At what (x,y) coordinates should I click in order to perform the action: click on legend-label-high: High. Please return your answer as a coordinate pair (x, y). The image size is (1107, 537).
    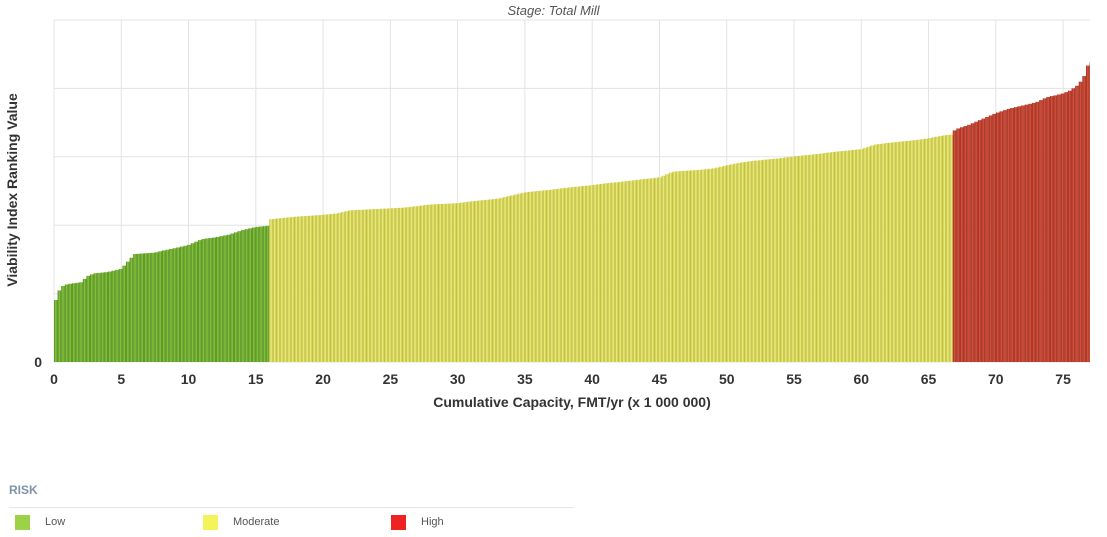
    Looking at the image, I should click on (432, 522).